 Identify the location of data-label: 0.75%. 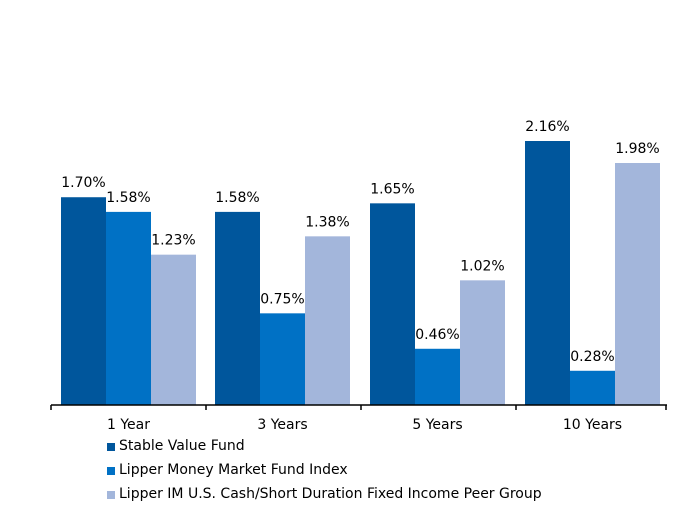
(282, 299).